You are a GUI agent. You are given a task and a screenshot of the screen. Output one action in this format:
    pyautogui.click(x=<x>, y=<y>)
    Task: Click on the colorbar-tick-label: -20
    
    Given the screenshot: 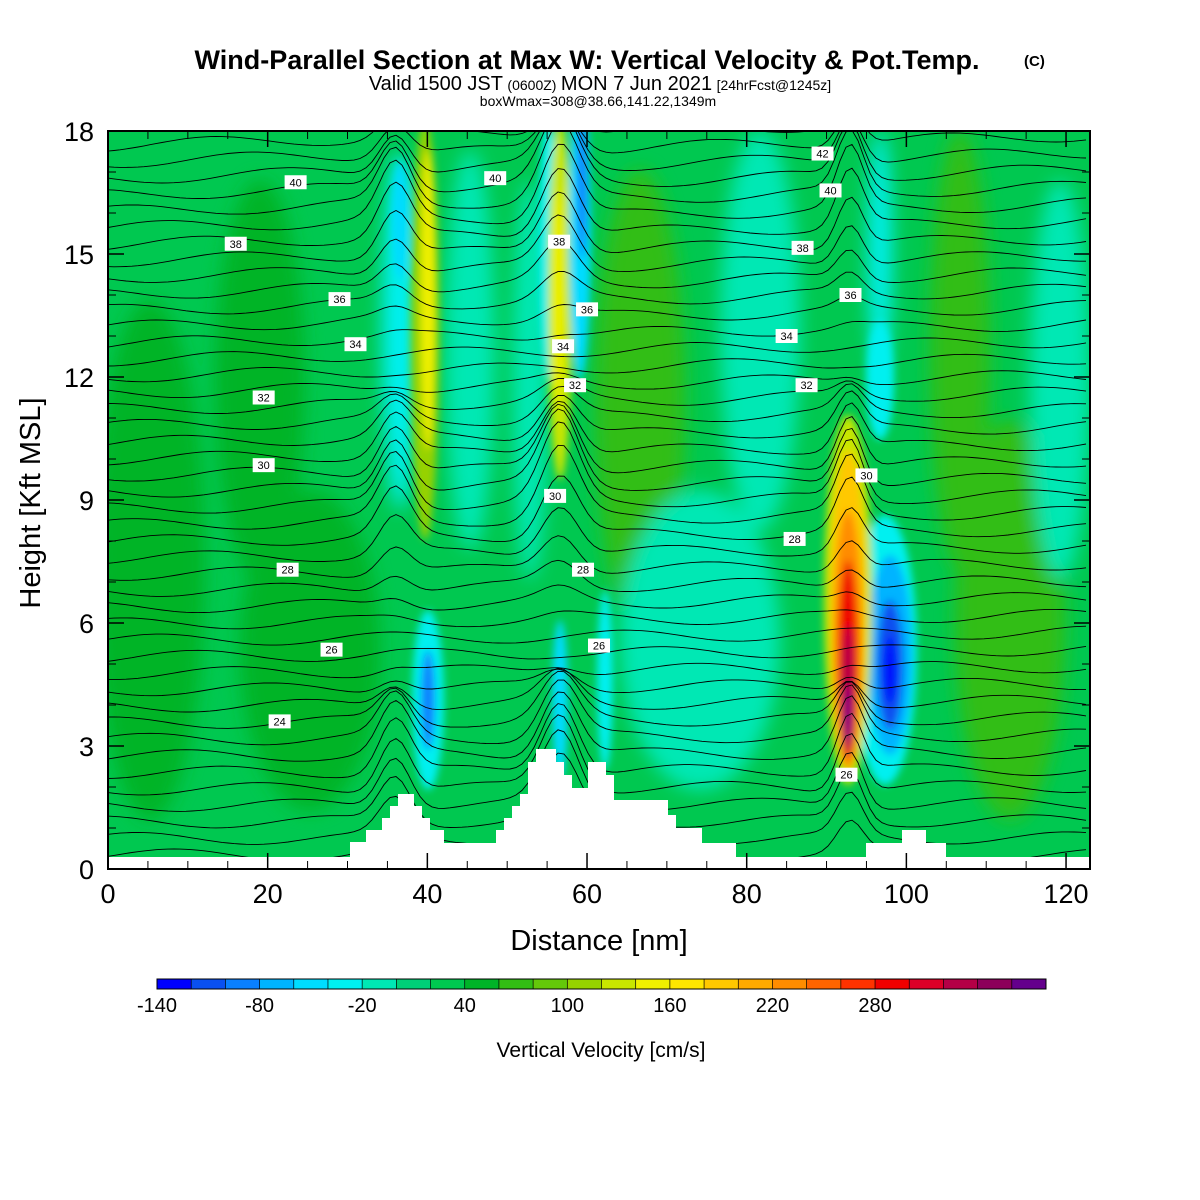 What is the action you would take?
    pyautogui.click(x=362, y=1006)
    